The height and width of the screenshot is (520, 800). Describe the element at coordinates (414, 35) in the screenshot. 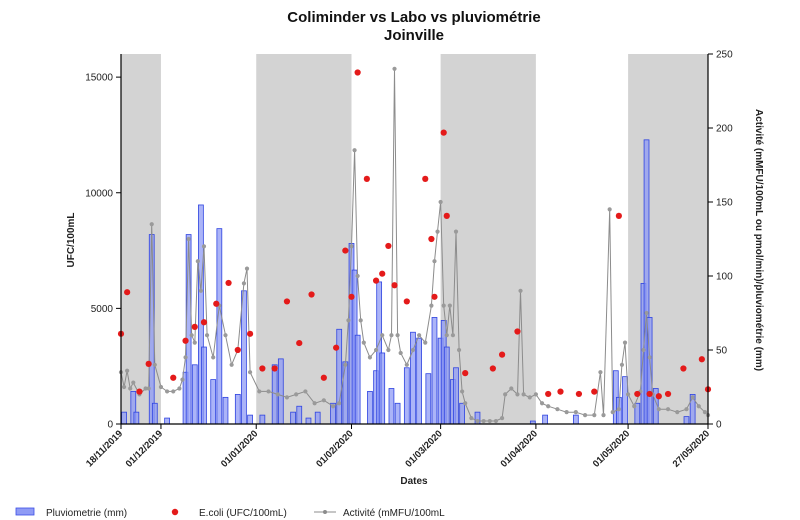

I see `chart-subtitle: Joinville` at that location.